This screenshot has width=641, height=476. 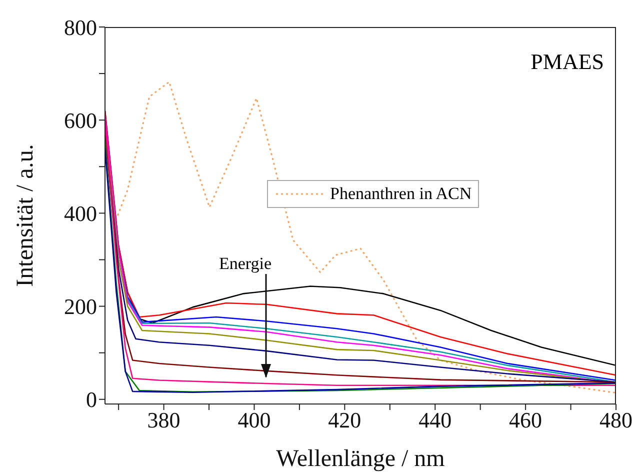 What do you see at coordinates (567, 62) in the screenshot?
I see `annotation: PMAES` at bounding box center [567, 62].